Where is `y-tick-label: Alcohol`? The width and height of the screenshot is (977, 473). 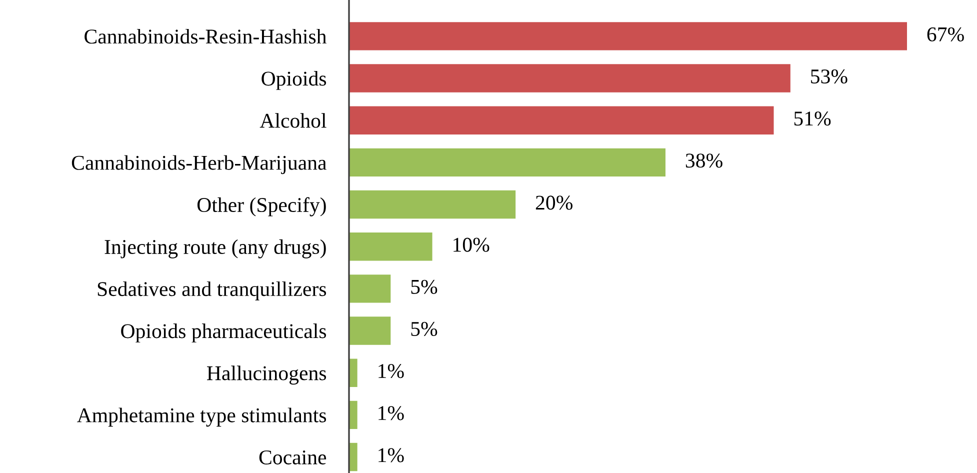 y-tick-label: Alcohol is located at coordinates (293, 120).